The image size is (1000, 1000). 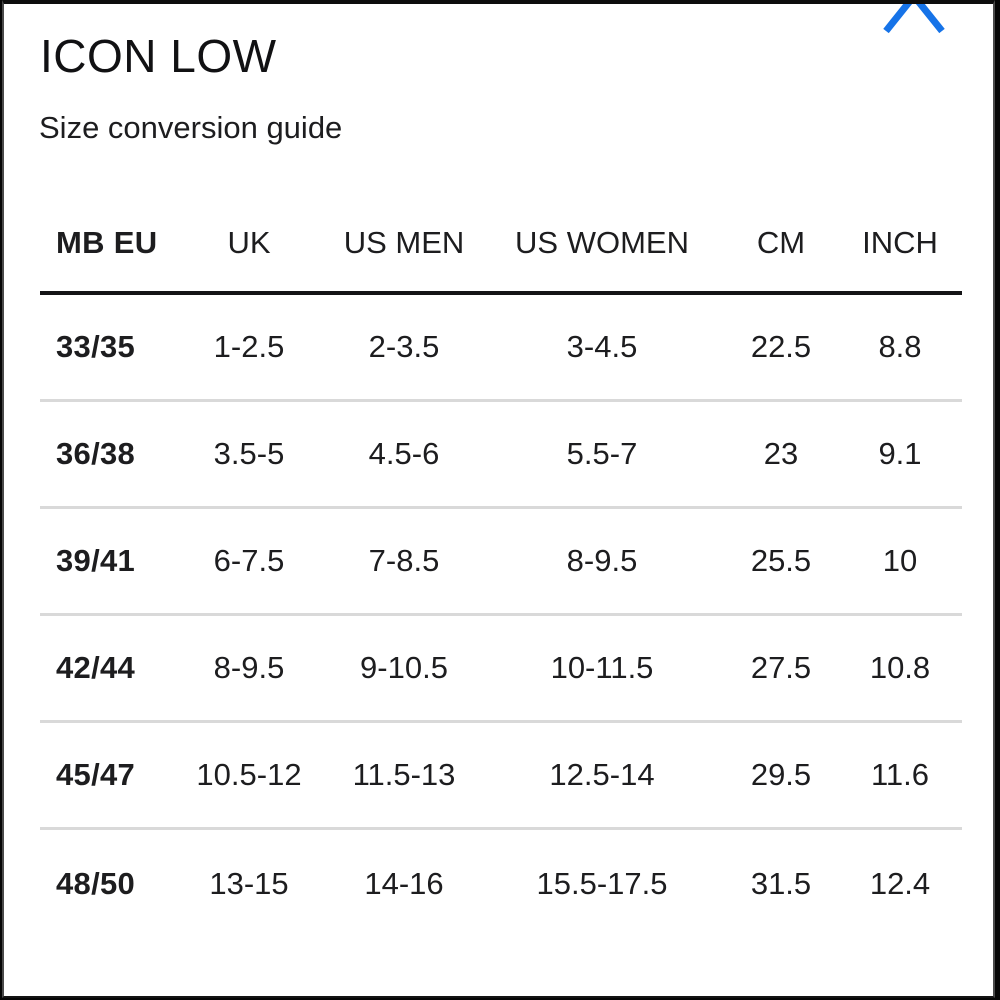 What do you see at coordinates (501, 348) in the screenshot?
I see `table-row: 33/35 1-2.5 2-3.5 3-4.5 22.5 8.8` at bounding box center [501, 348].